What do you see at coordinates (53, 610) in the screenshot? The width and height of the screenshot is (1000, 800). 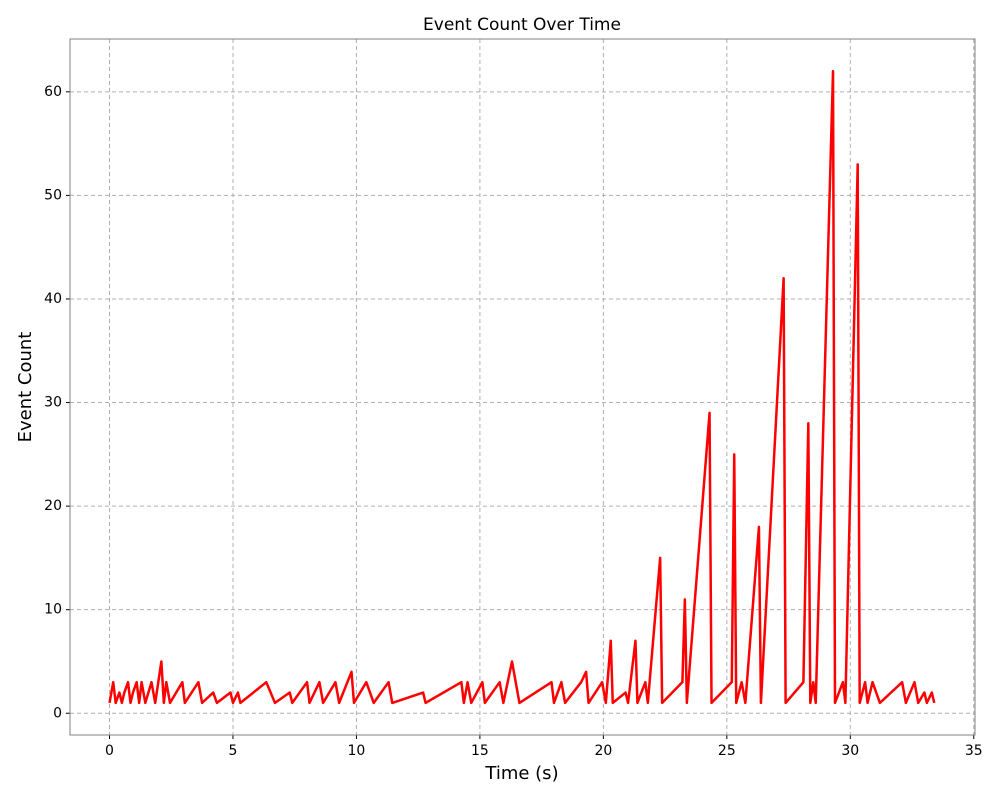 I see `y-tick-label: 10` at bounding box center [53, 610].